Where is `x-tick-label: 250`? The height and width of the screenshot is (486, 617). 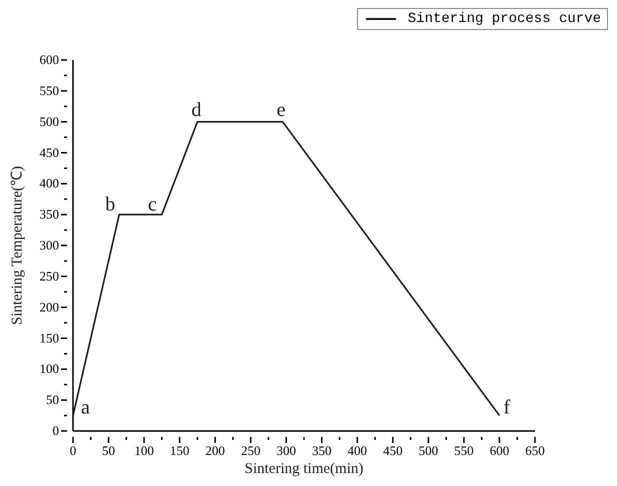 x-tick-label: 250 is located at coordinates (250, 450).